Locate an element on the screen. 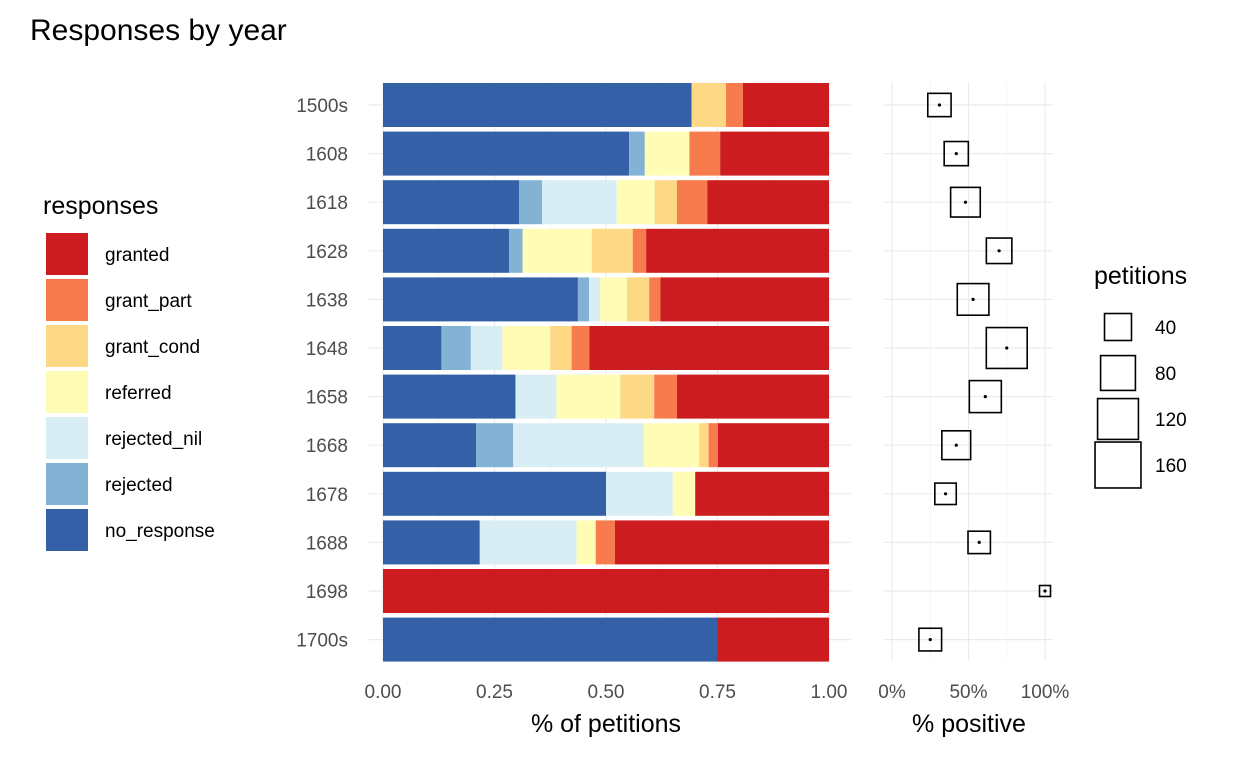 The height and width of the screenshot is (768, 1248). positive-gridlines is located at coordinates (968, 371).